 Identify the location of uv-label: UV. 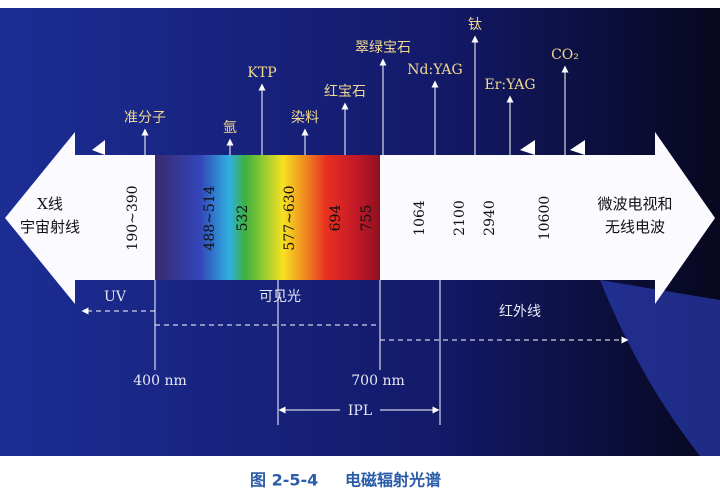
(115, 297).